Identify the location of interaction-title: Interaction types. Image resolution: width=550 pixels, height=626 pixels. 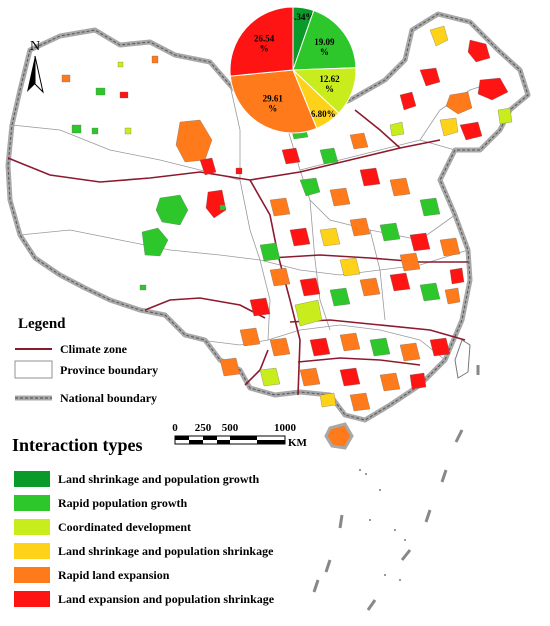
(77, 445).